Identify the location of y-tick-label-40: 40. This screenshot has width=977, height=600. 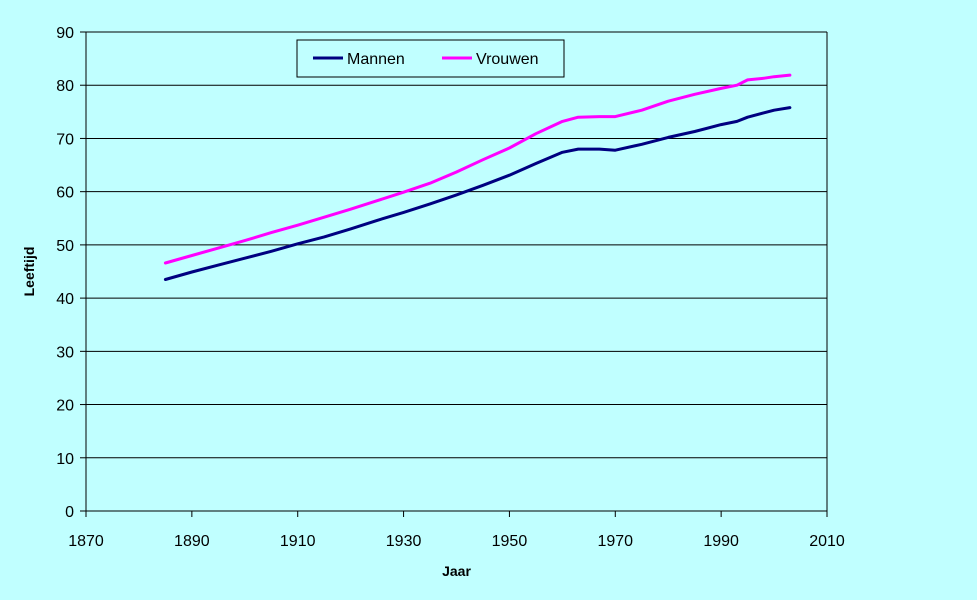
(65, 299).